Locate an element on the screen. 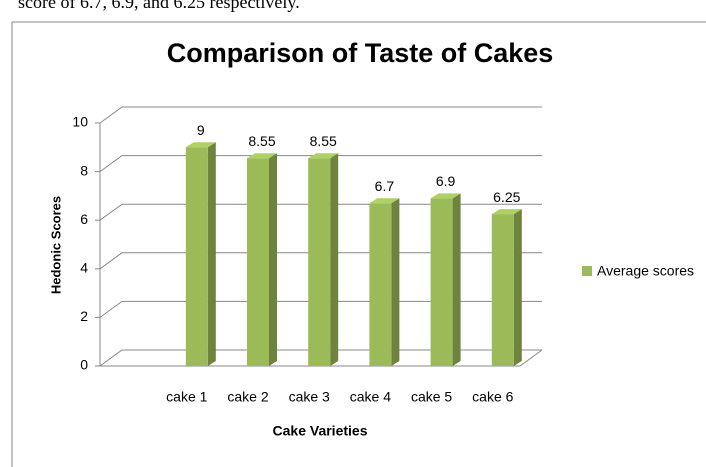 Image resolution: width=706 pixels, height=467 pixels. legend-label: Average scores is located at coordinates (645, 271).